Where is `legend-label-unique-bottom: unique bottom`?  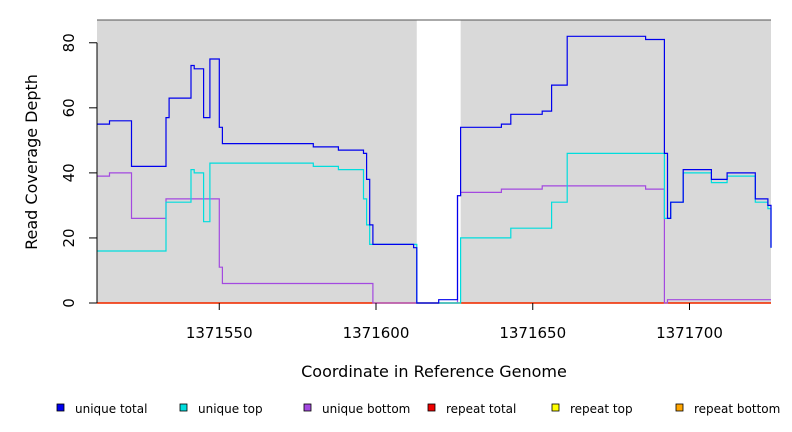 legend-label-unique-bottom: unique bottom is located at coordinates (366, 409).